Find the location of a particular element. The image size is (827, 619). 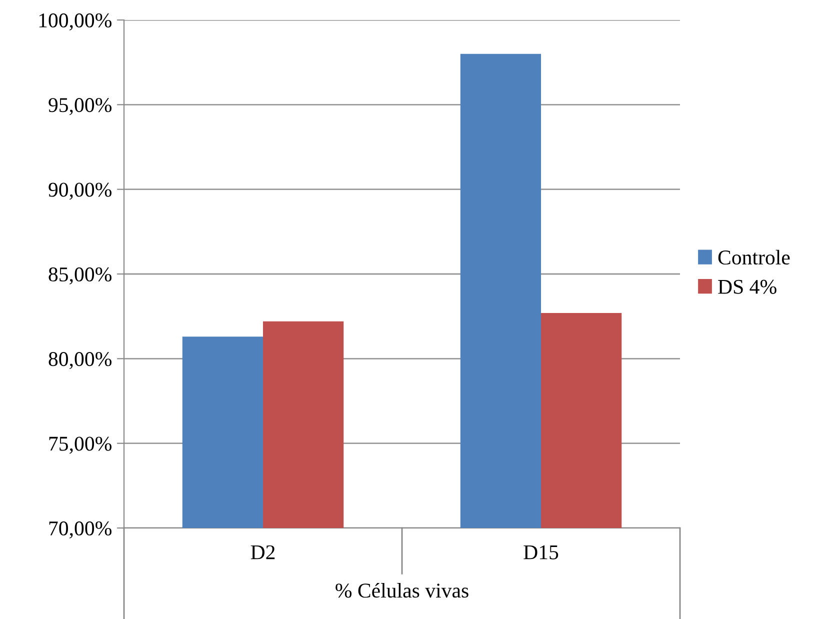

x-tick-label: D2 is located at coordinates (262, 552).